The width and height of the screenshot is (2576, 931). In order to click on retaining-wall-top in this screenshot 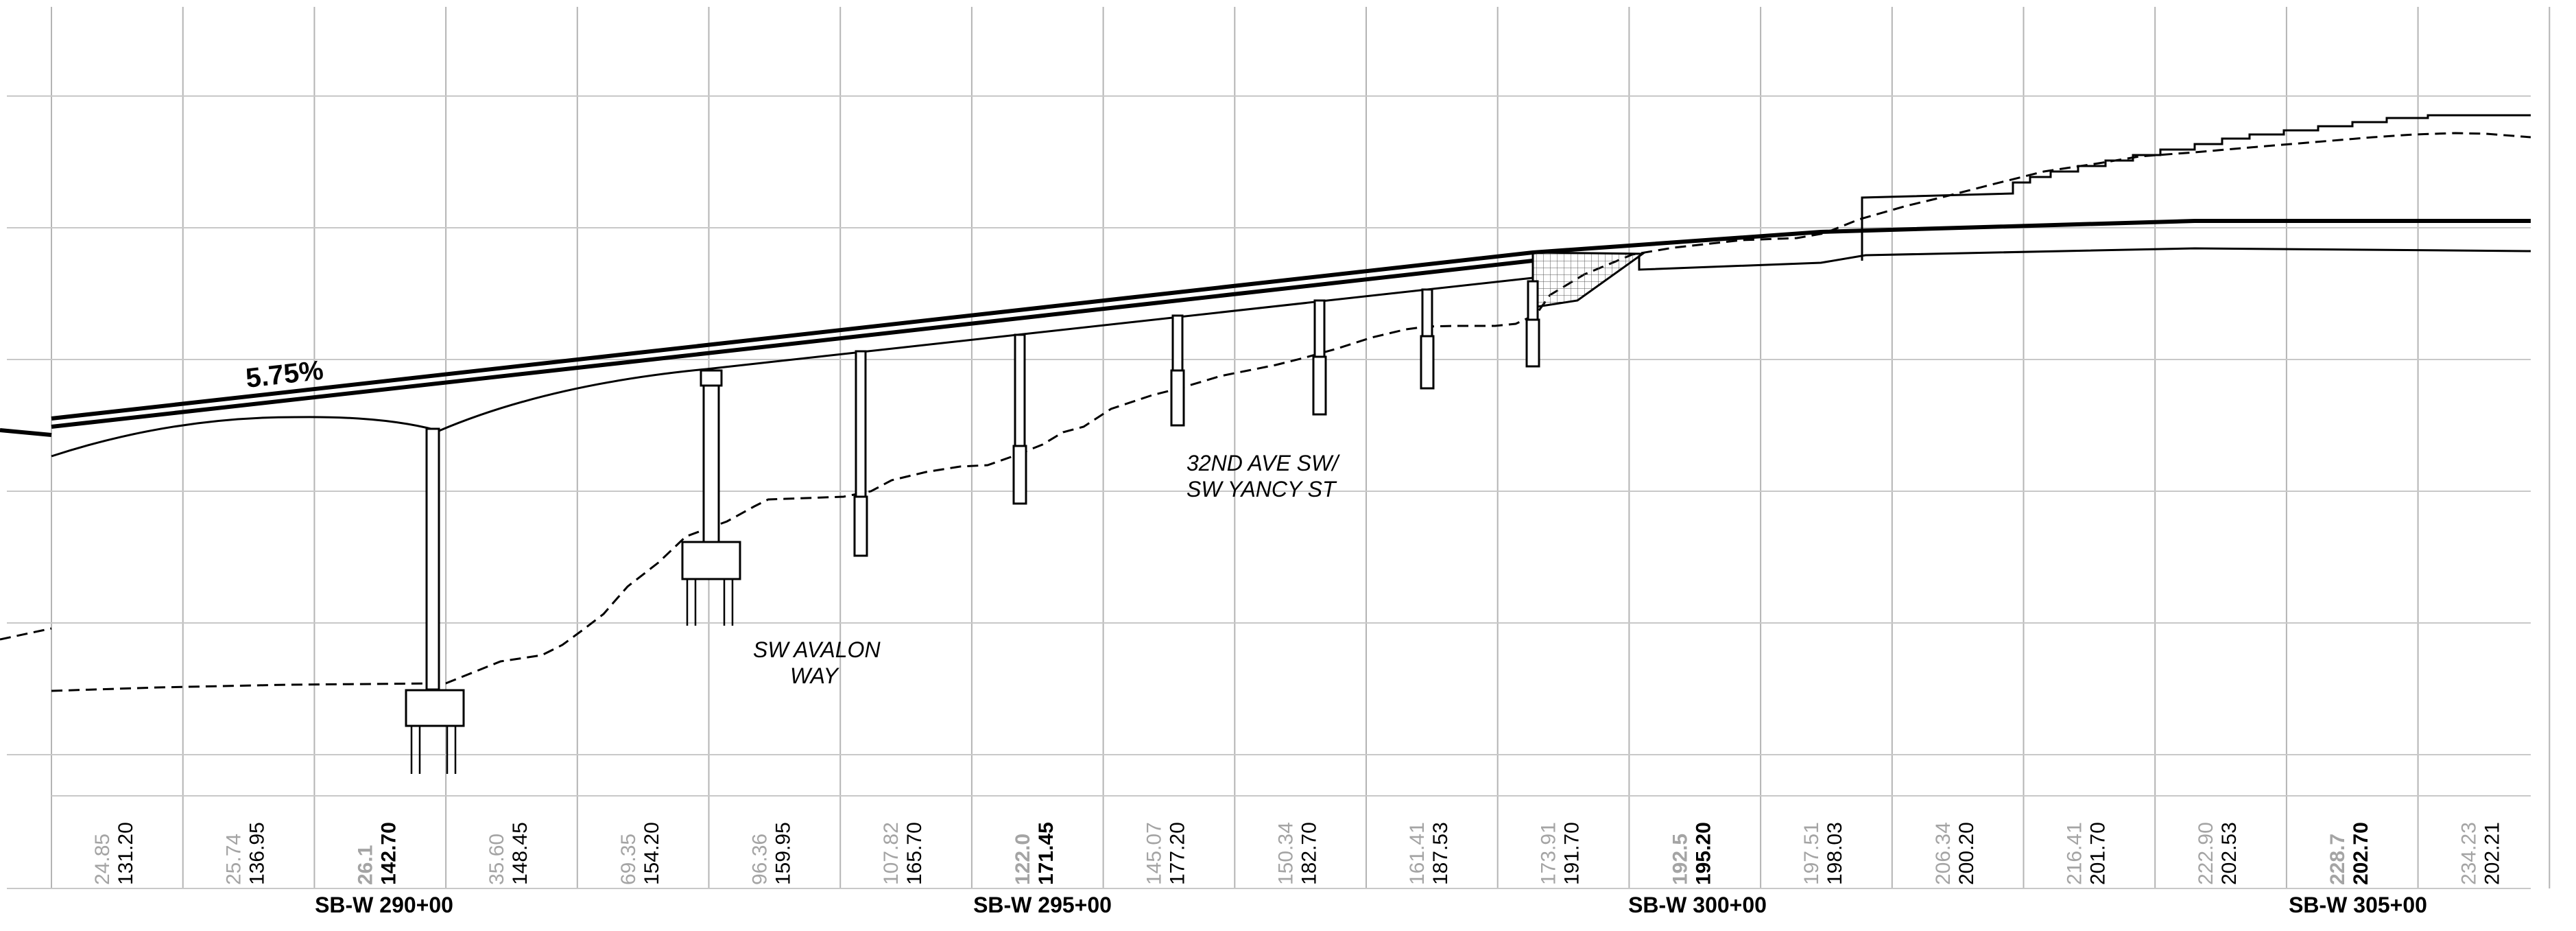, I will do `click(2196, 187)`.